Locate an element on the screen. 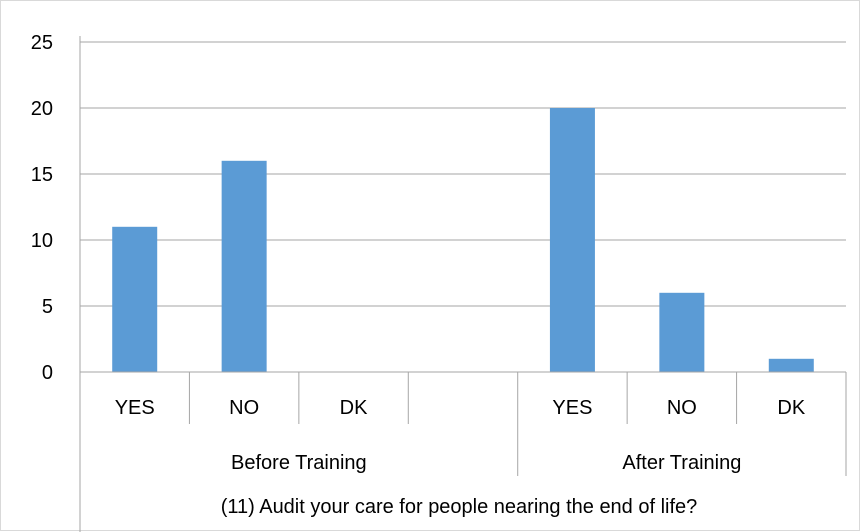 This screenshot has width=860, height=532. y-tick-label: 10 is located at coordinates (42, 241).